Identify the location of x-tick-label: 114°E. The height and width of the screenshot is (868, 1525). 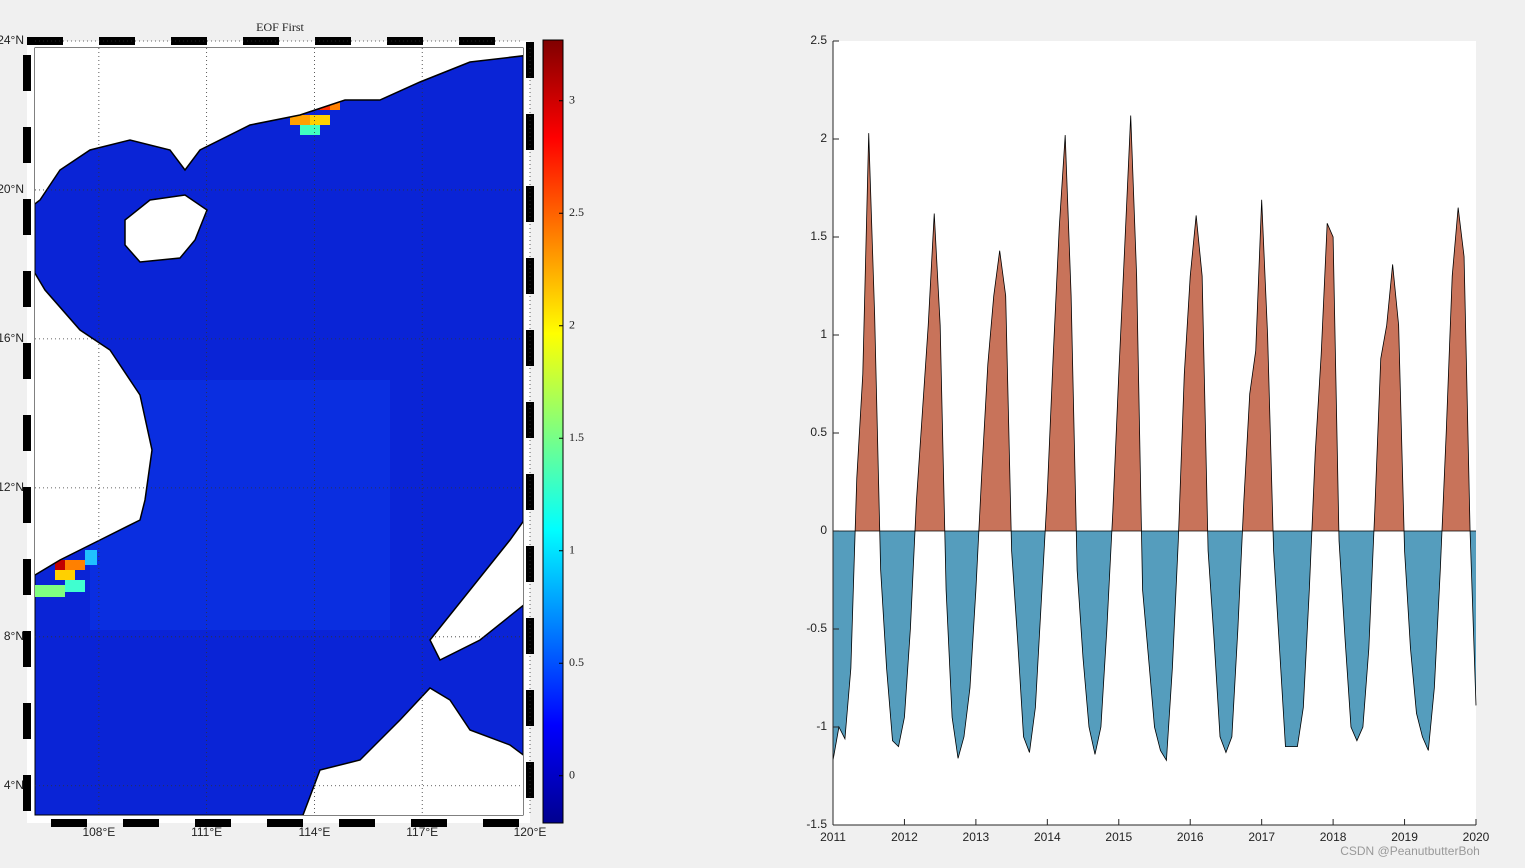
(314, 832).